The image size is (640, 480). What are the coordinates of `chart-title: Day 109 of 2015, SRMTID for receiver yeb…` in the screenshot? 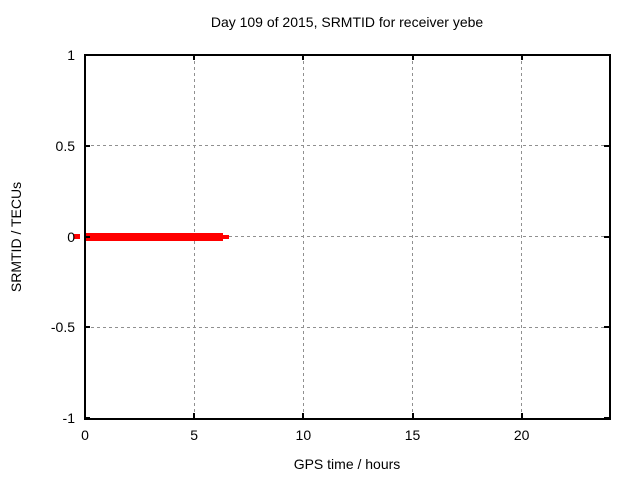 It's located at (347, 22).